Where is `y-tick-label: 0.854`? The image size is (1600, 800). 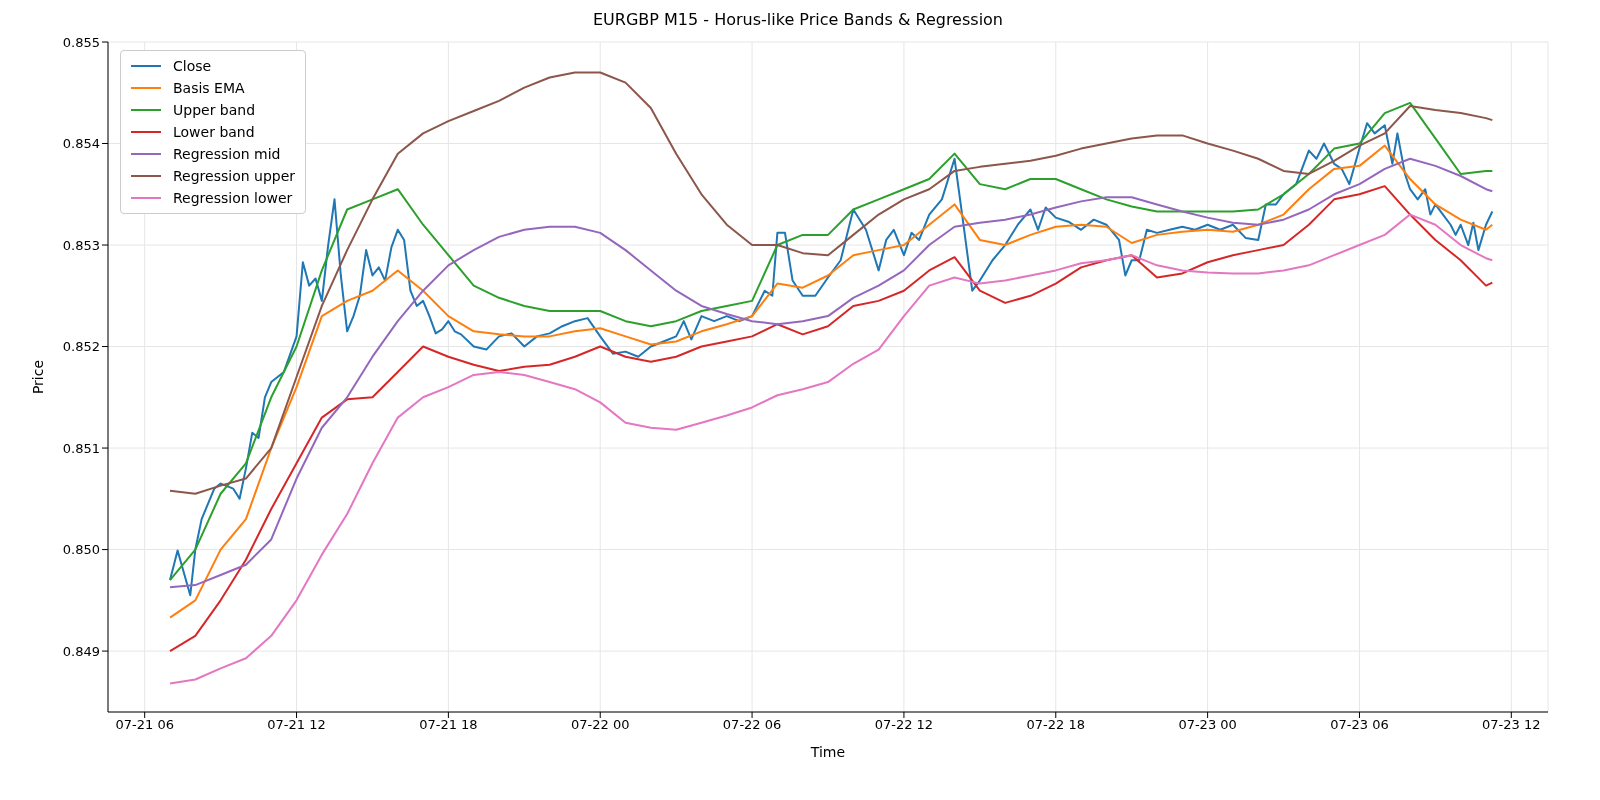
y-tick-label: 0.854 is located at coordinates (81, 144).